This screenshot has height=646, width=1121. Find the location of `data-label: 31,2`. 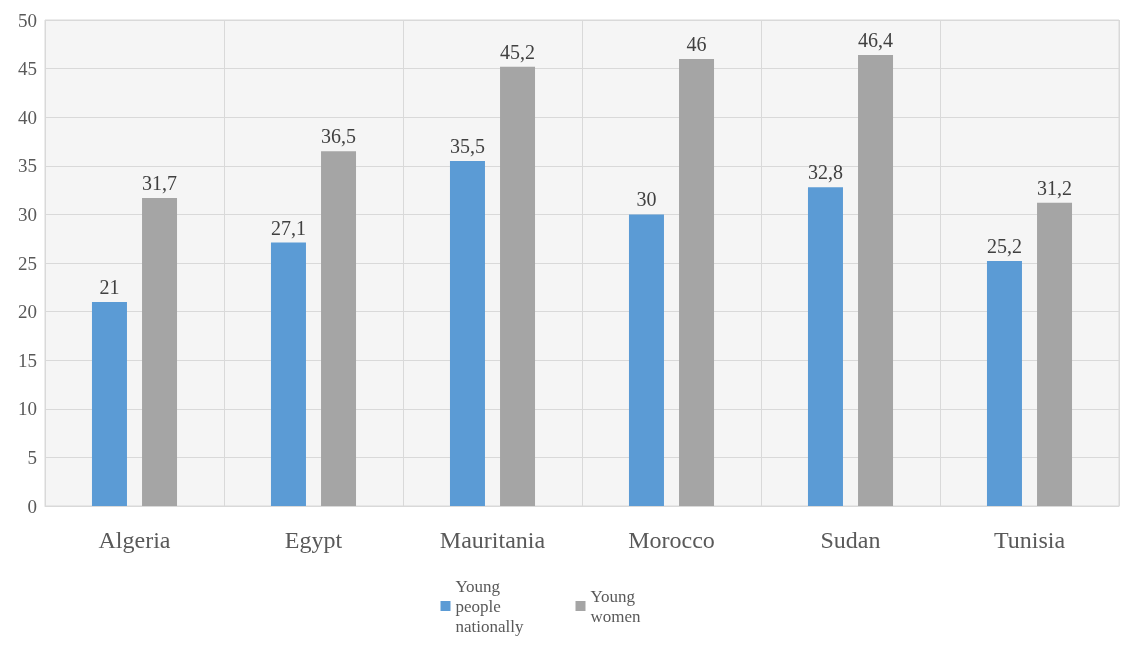

data-label: 31,2 is located at coordinates (1055, 187).